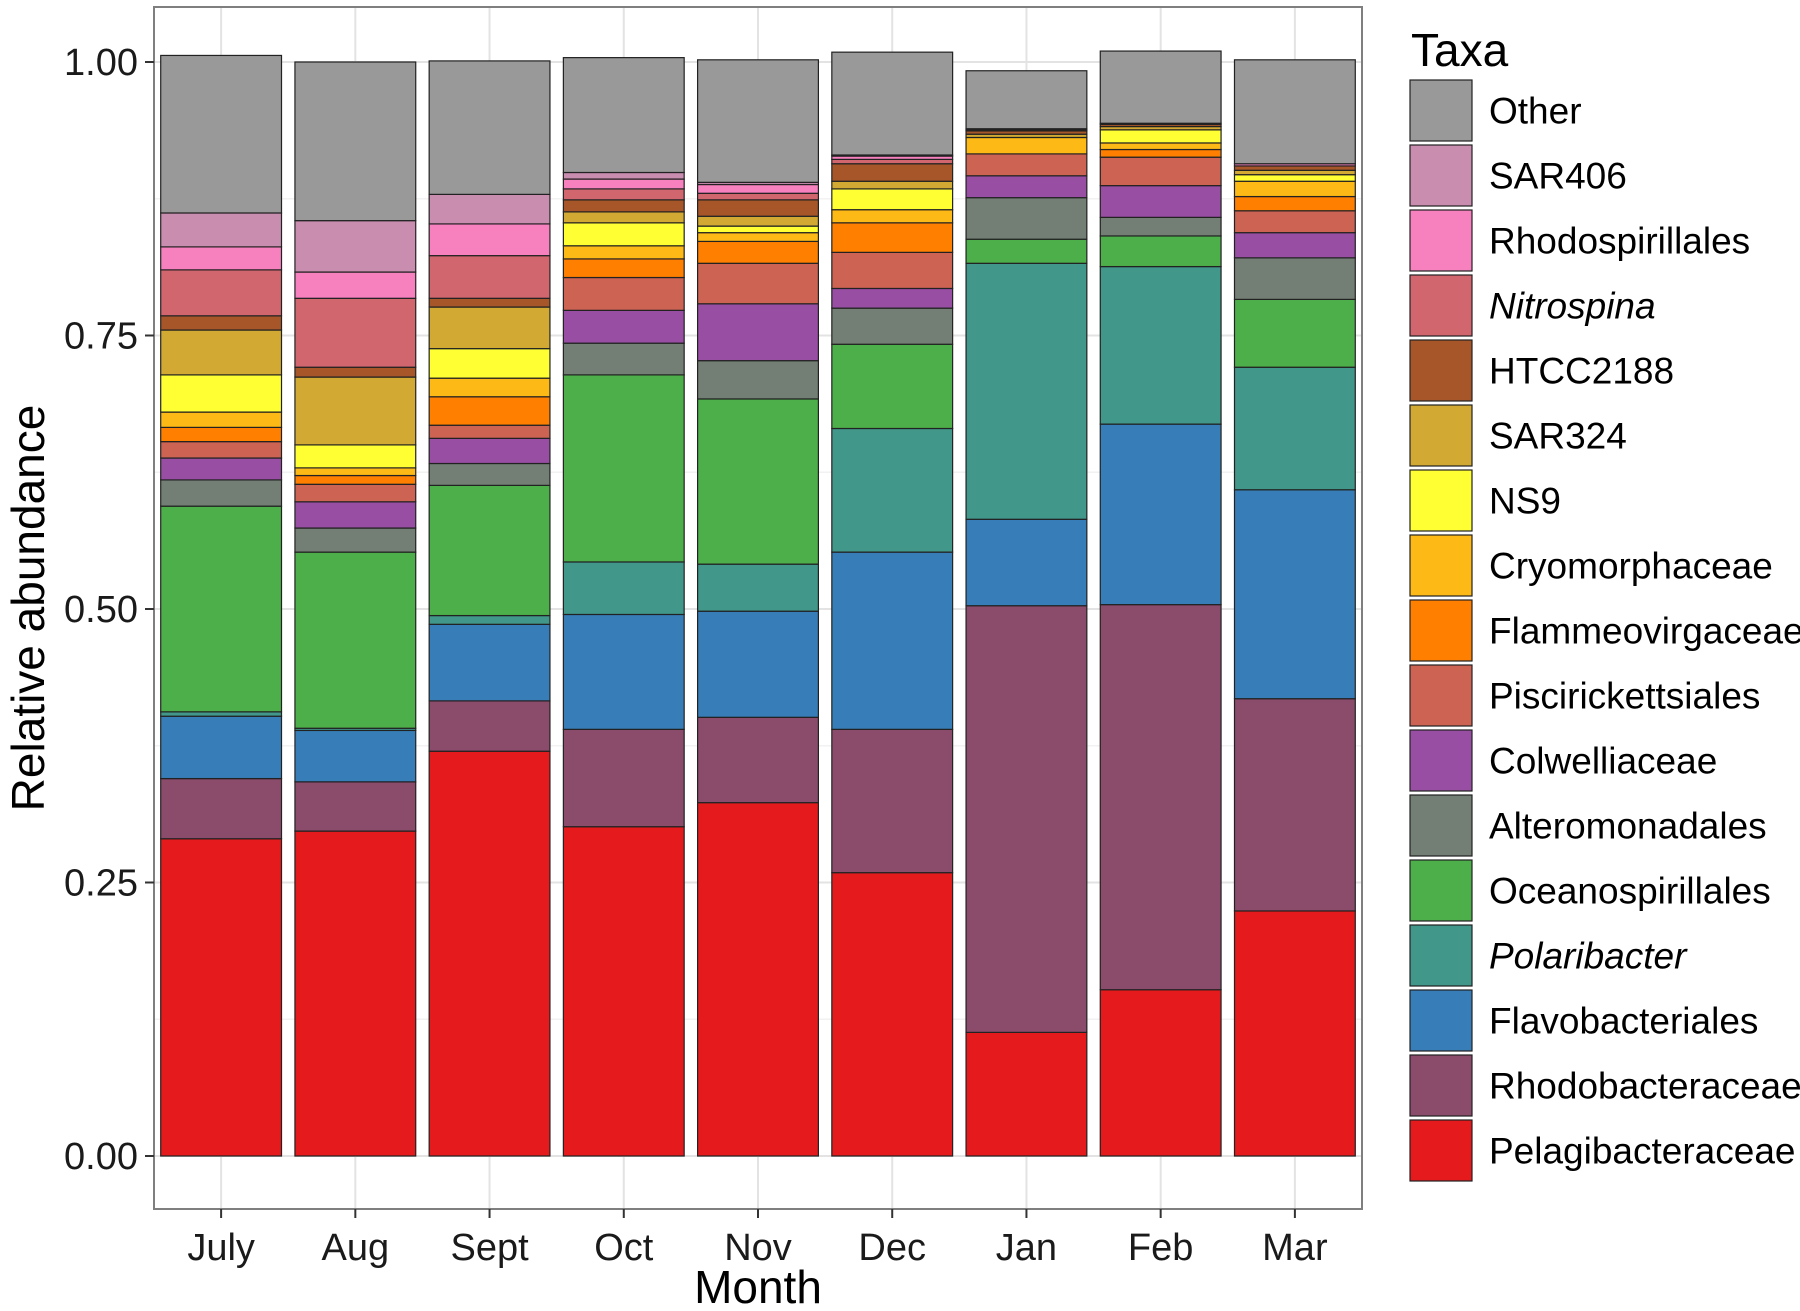 The height and width of the screenshot is (1311, 1800). I want to click on bar-segment-jan-rhodobacteraceae, so click(1026, 819).